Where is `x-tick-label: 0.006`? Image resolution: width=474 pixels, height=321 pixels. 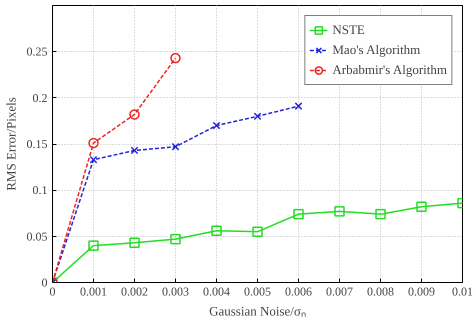 x-tick-label: 0.006 is located at coordinates (298, 291).